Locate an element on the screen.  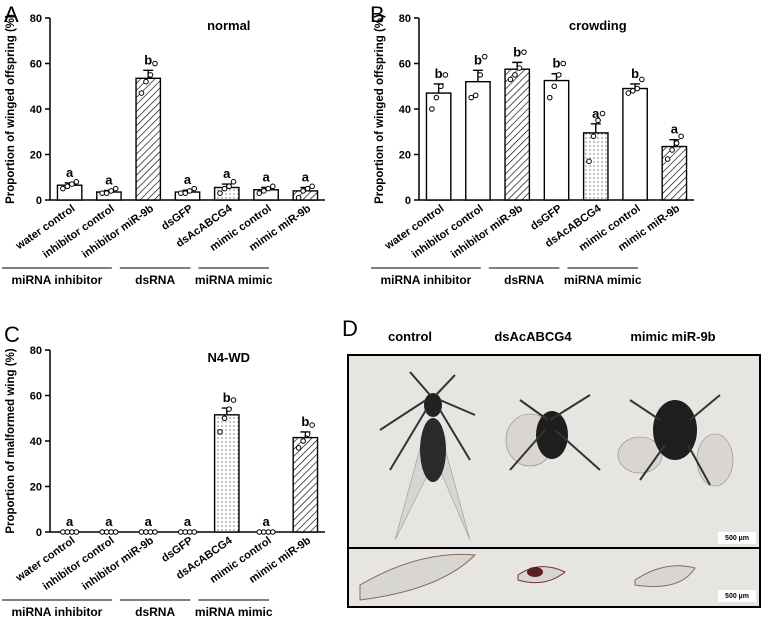
scale-bar: 500 µm 500 µm is located at coordinates (737, 567).